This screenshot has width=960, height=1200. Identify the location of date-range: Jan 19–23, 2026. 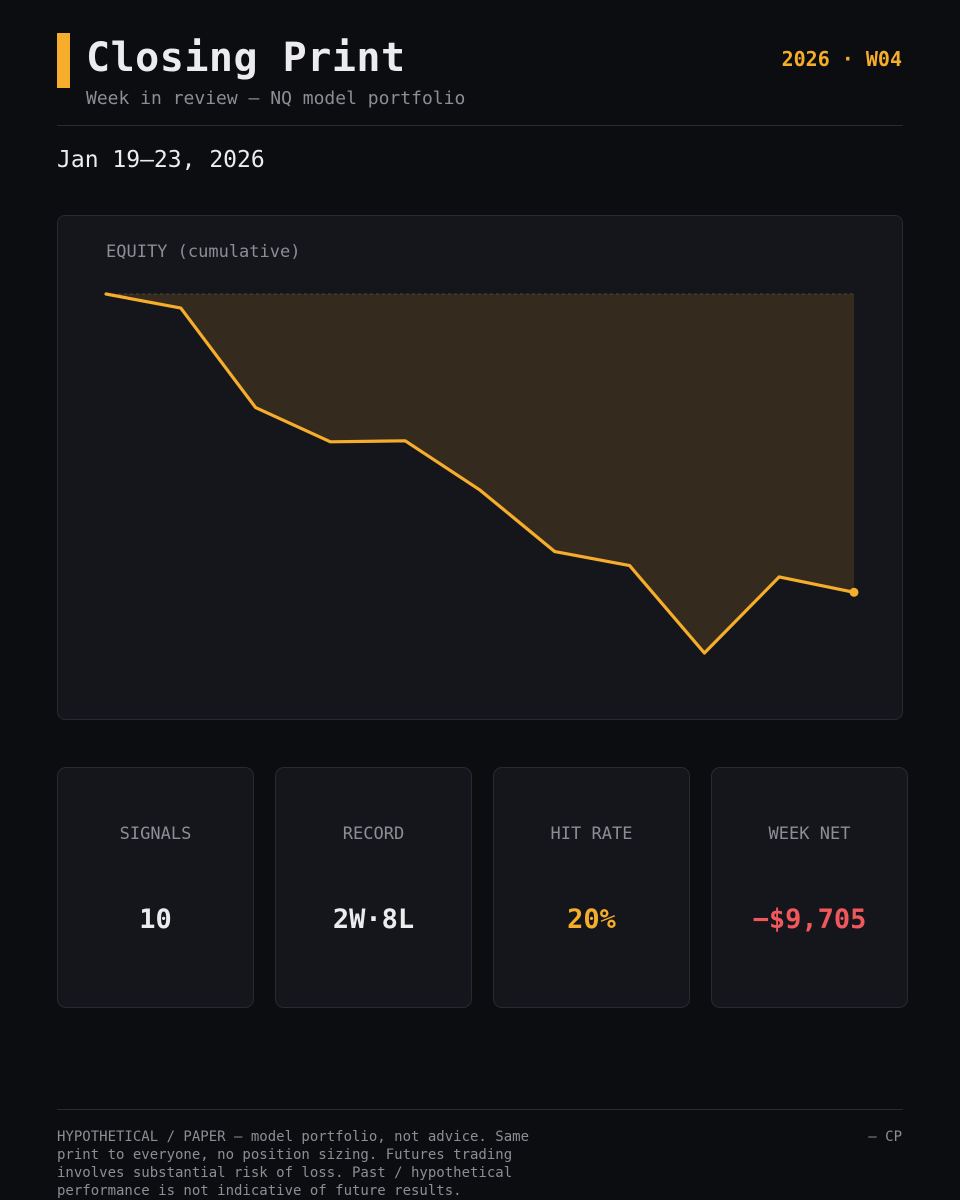
(161, 160).